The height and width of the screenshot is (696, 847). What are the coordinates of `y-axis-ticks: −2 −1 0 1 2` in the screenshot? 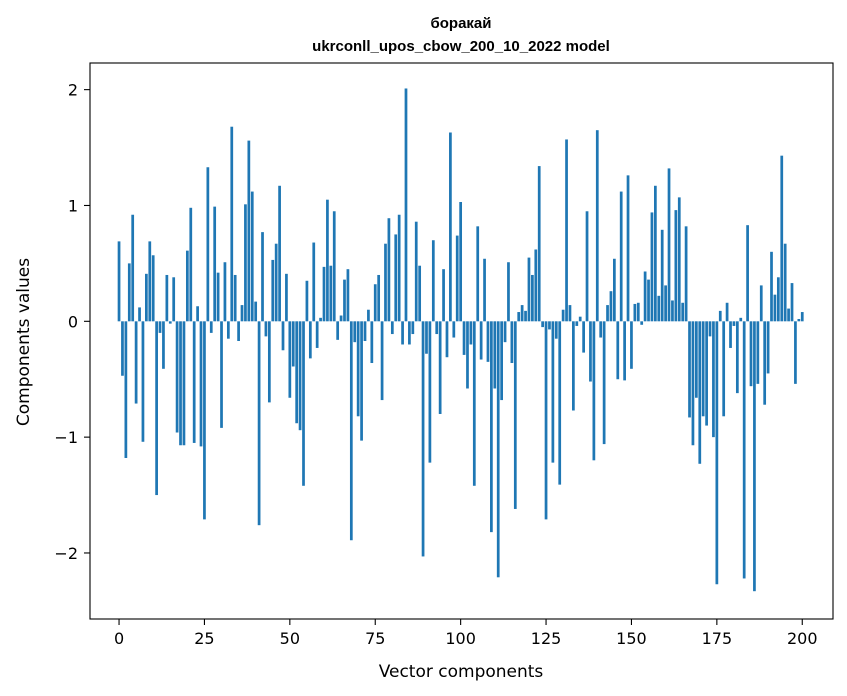 It's located at (72, 322).